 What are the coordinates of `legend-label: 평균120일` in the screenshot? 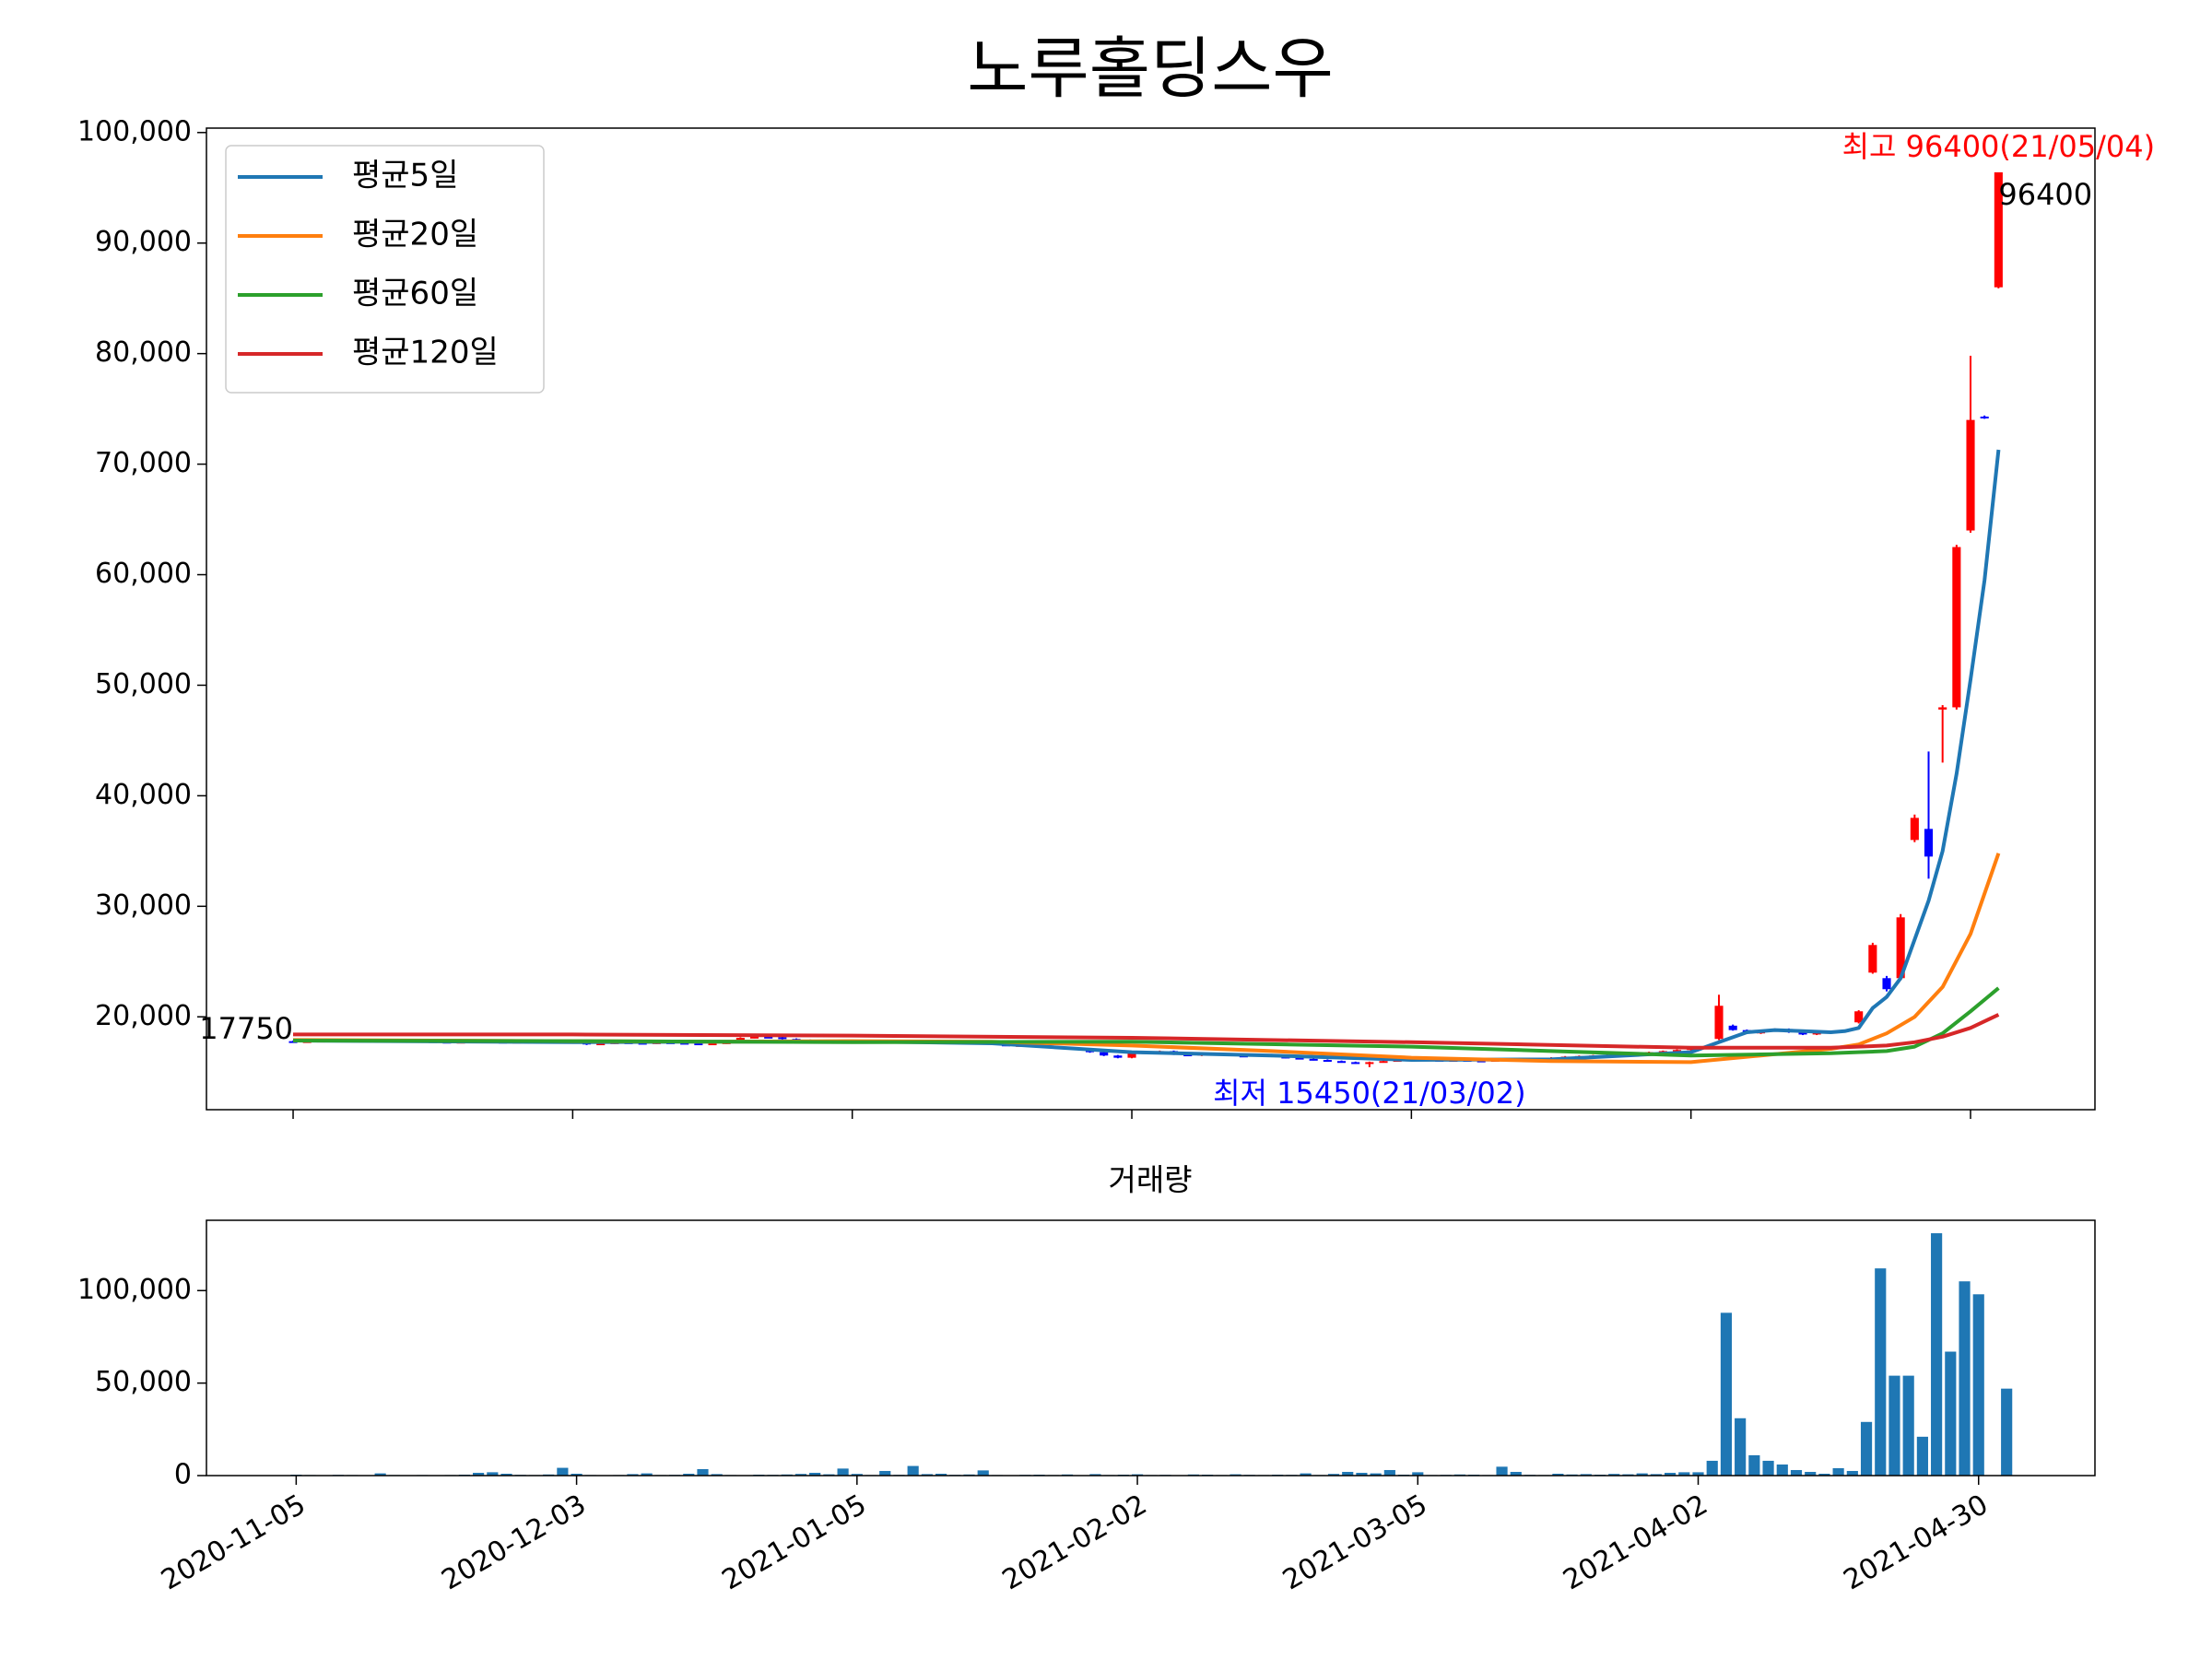 It's located at (425, 353).